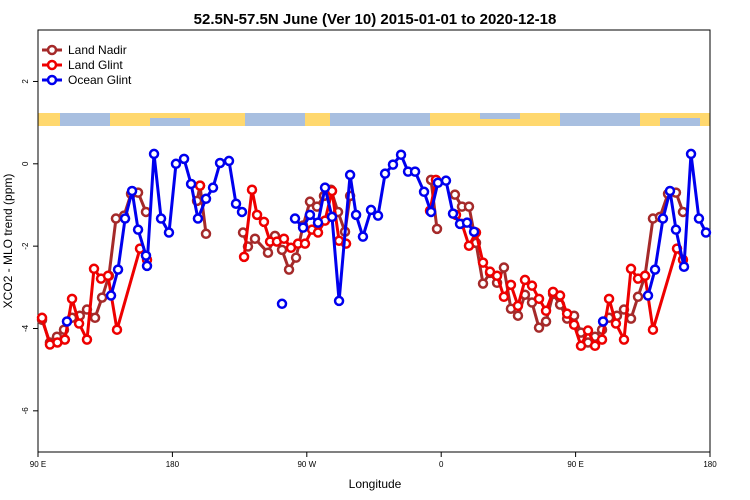 This screenshot has height=500, width=750. Describe the element at coordinates (441, 464) in the screenshot. I see `x-tick-label: 0` at that location.